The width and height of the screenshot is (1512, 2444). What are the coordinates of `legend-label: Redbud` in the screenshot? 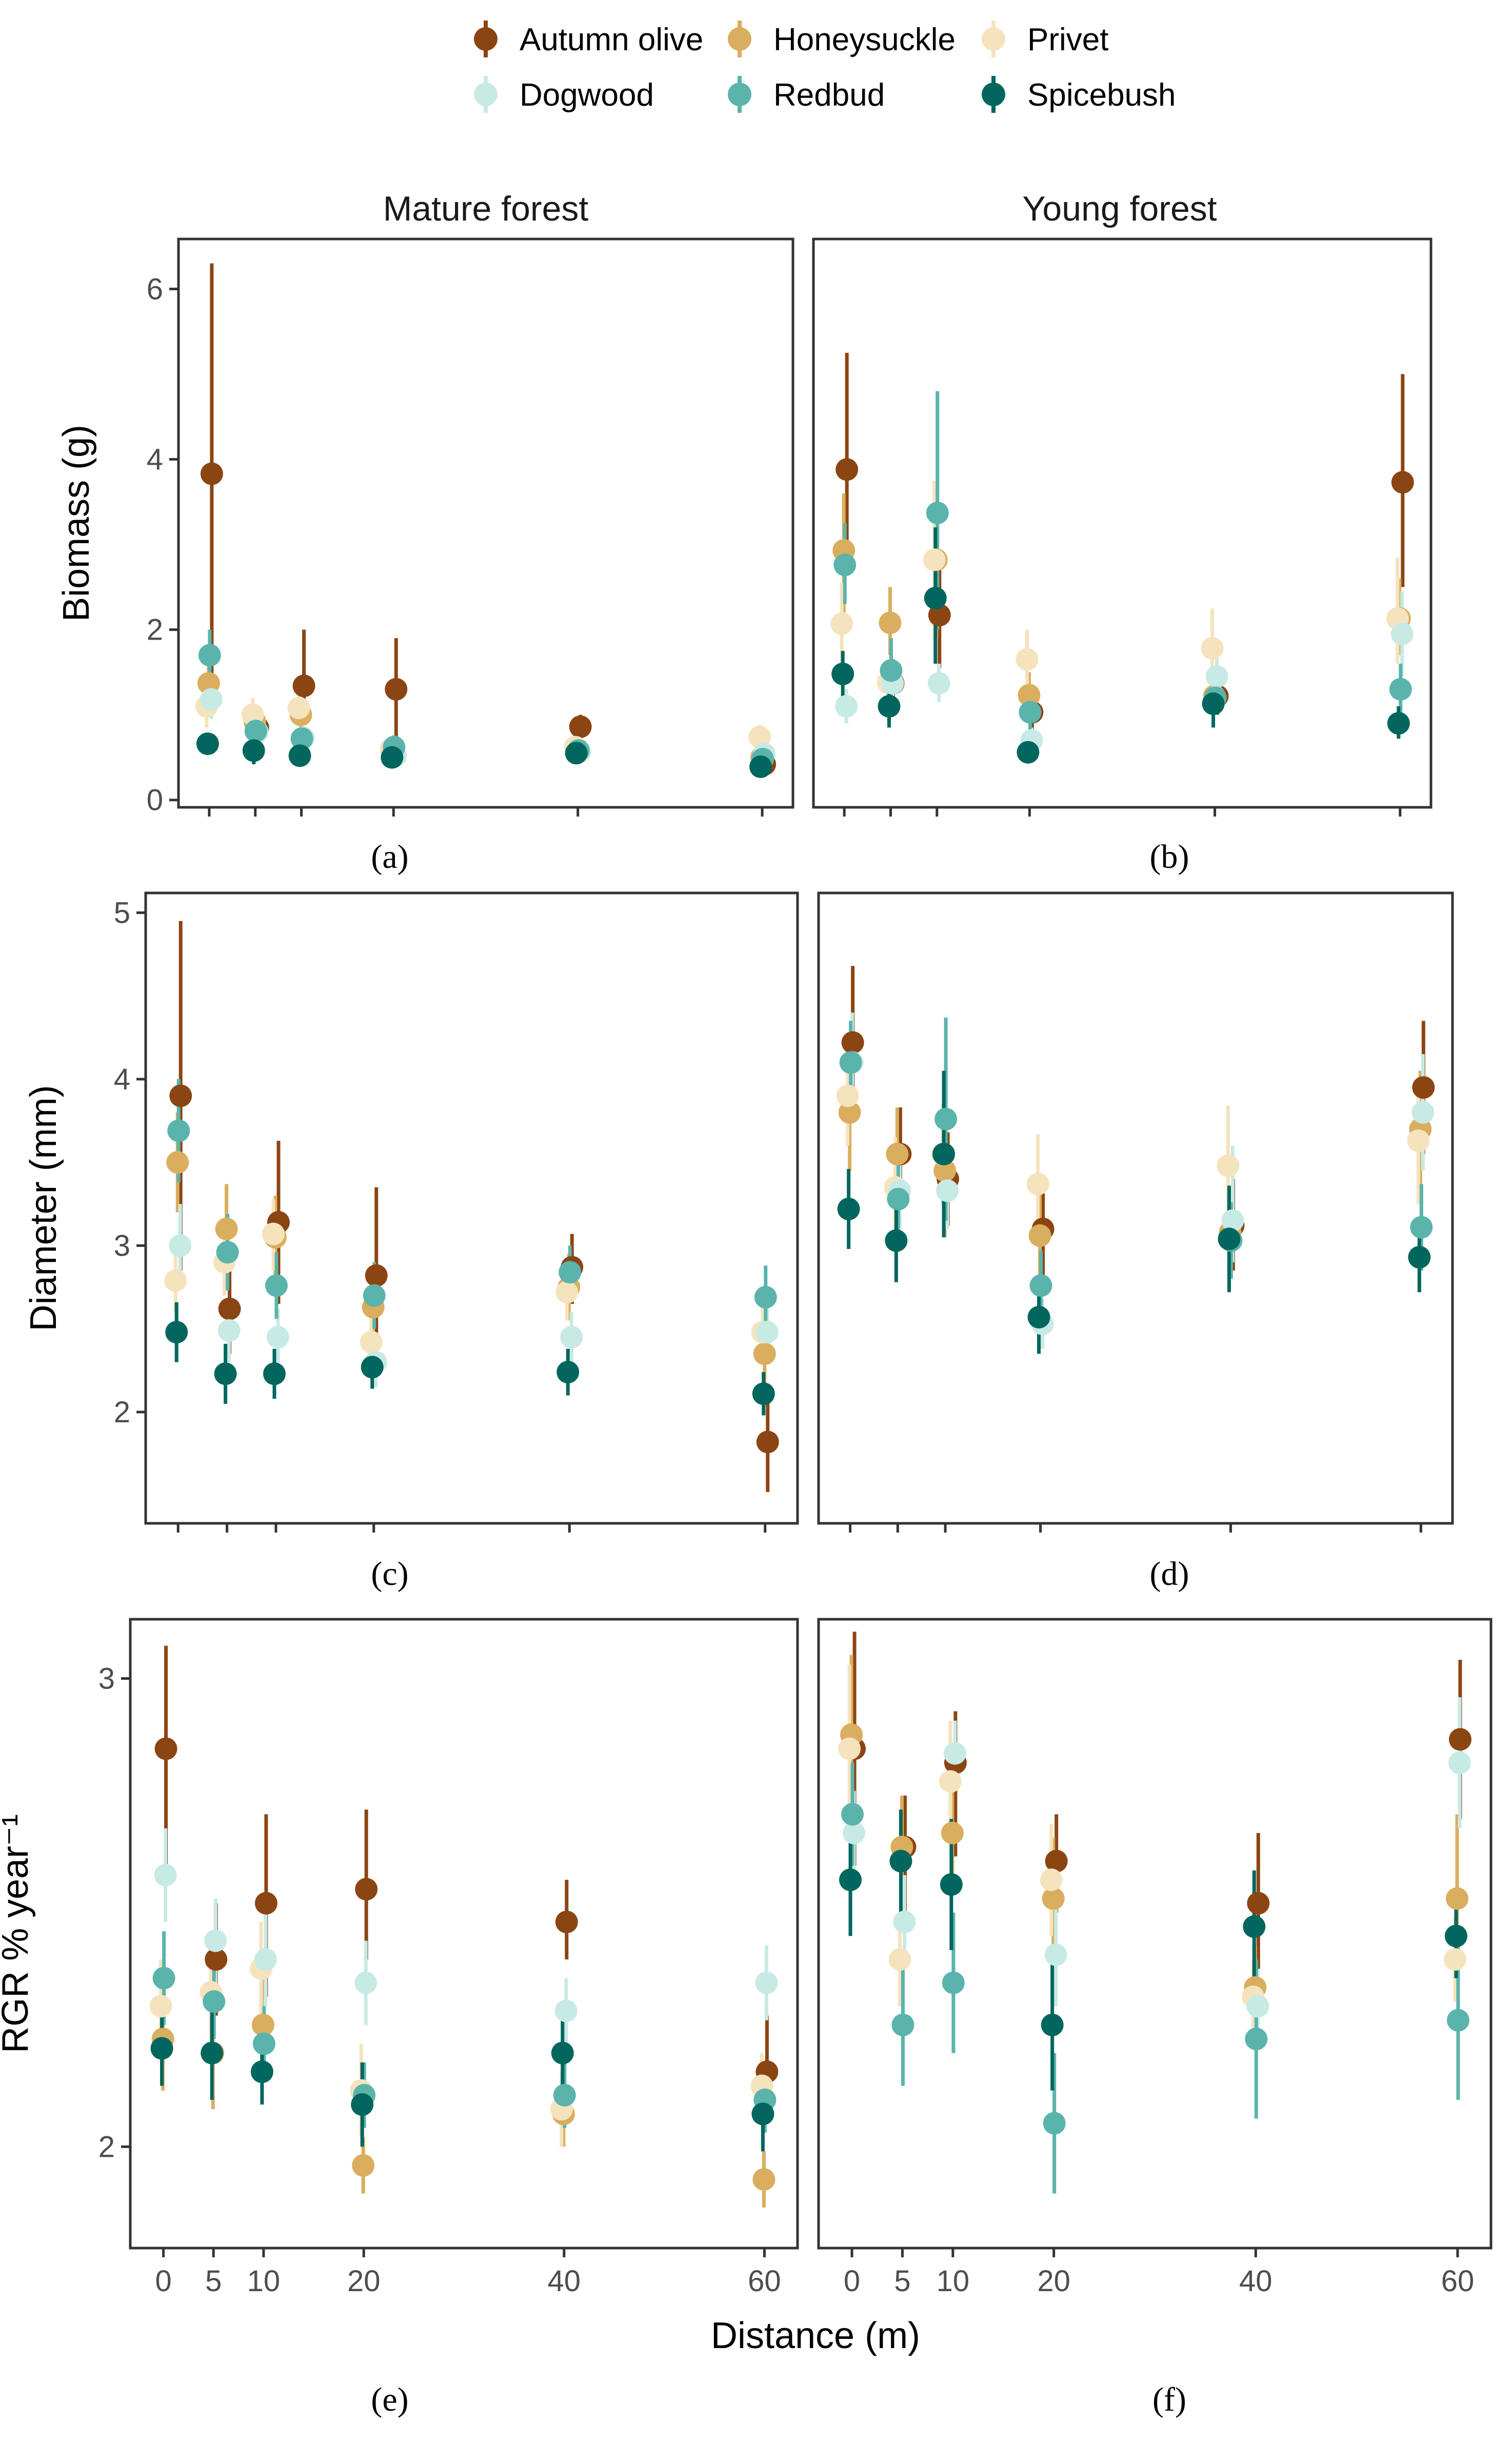 It's located at (829, 95).